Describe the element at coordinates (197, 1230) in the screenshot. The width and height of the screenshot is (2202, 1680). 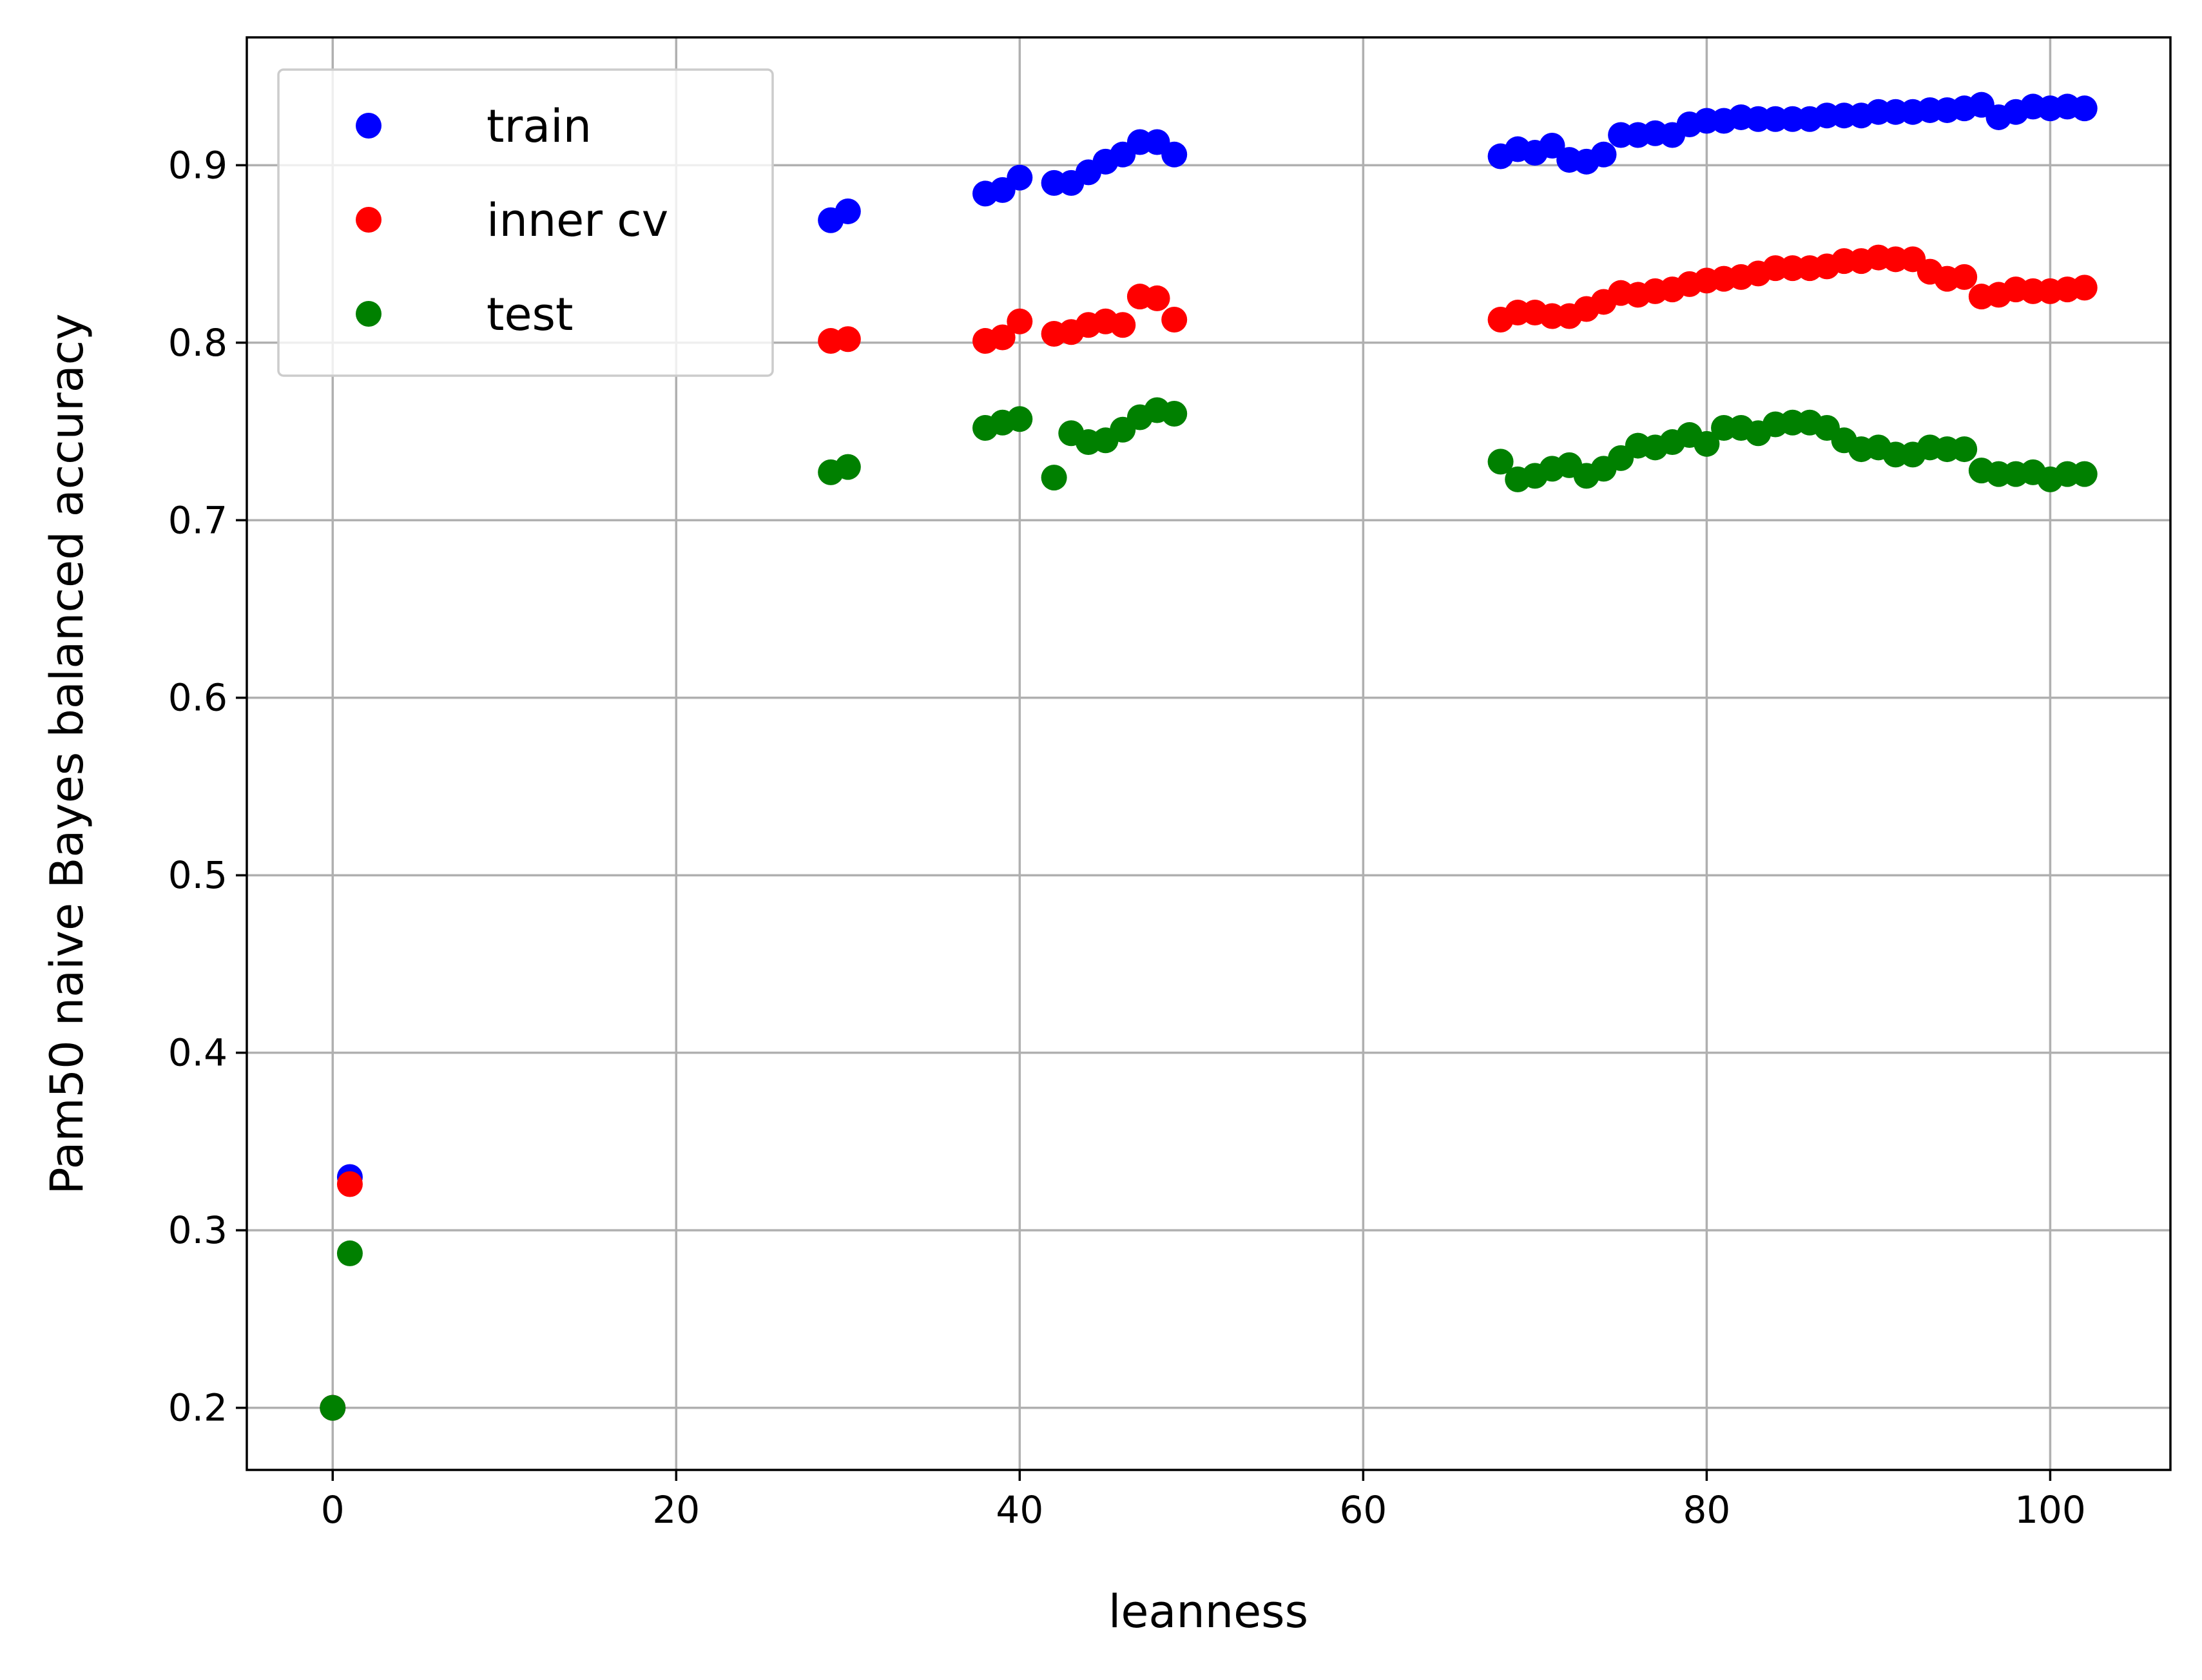
I see `y-tick-label: 0.3` at that location.